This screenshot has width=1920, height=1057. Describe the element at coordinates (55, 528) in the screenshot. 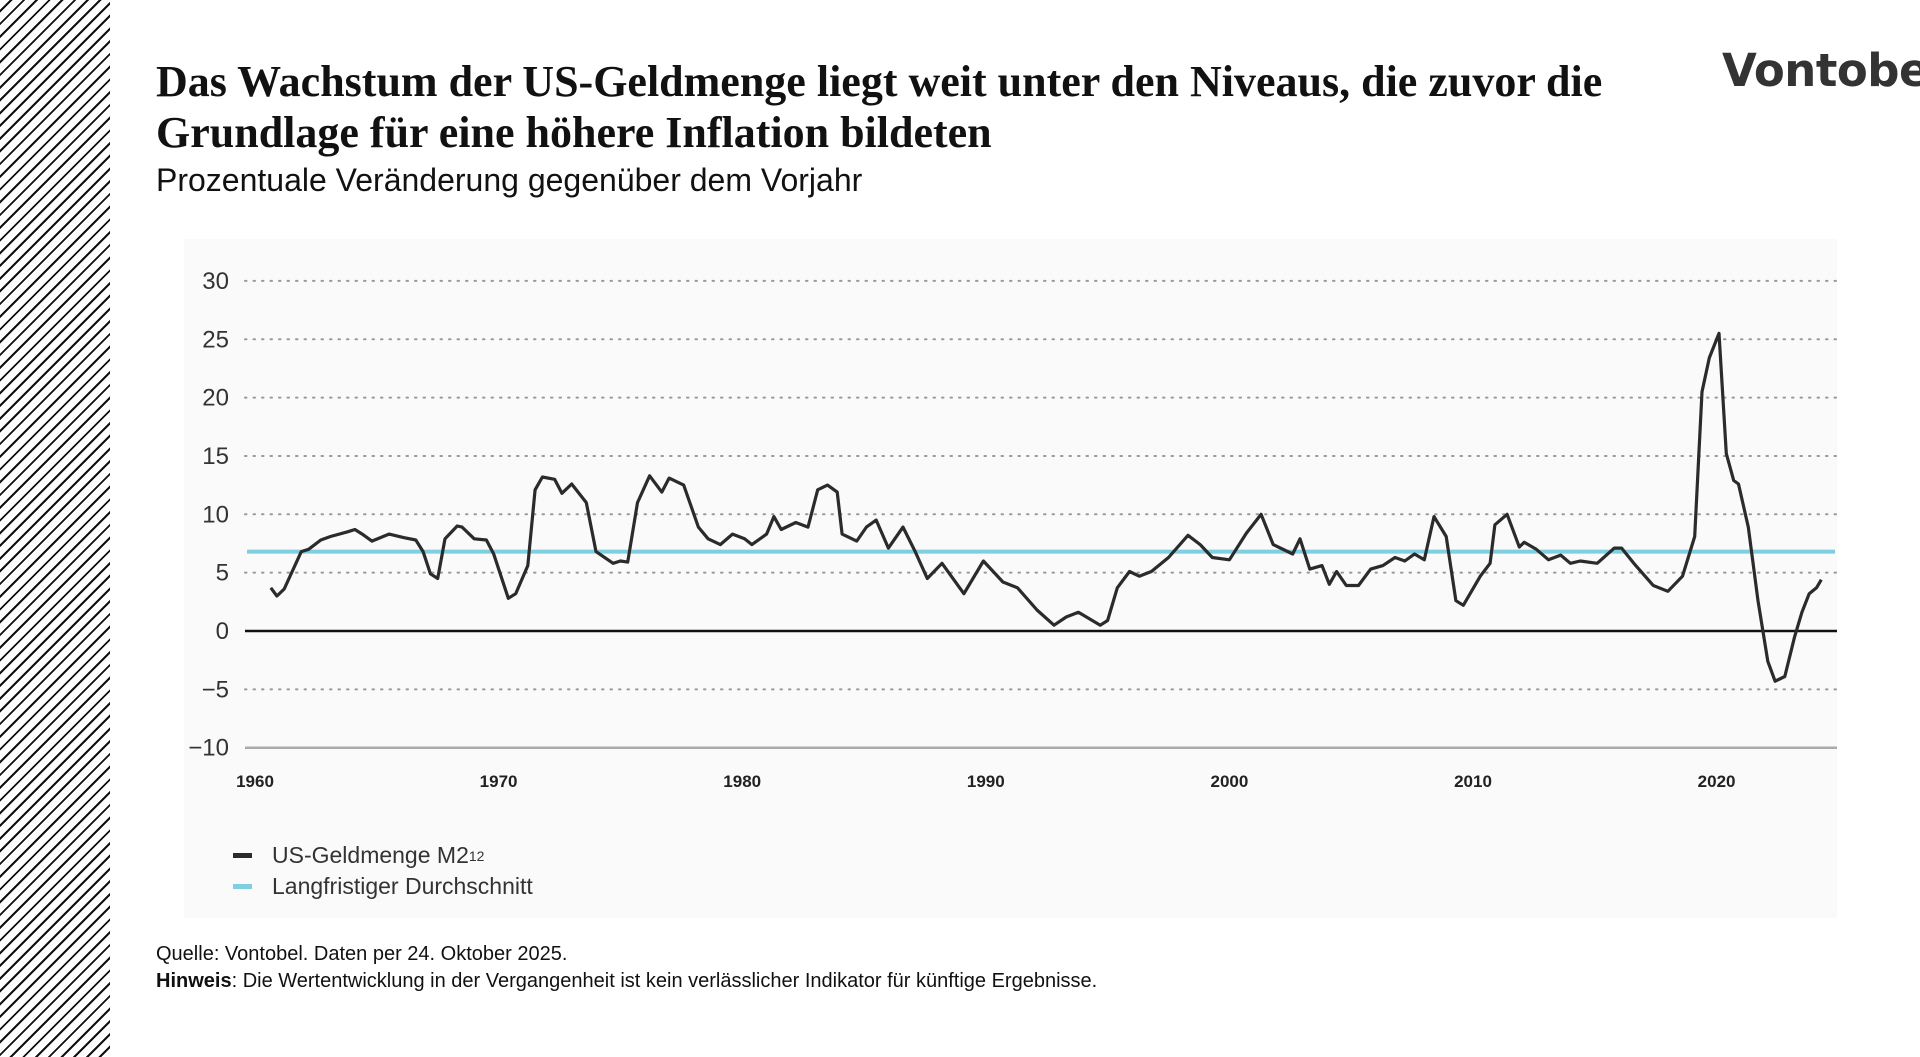

I see `hatched-decoration` at that location.